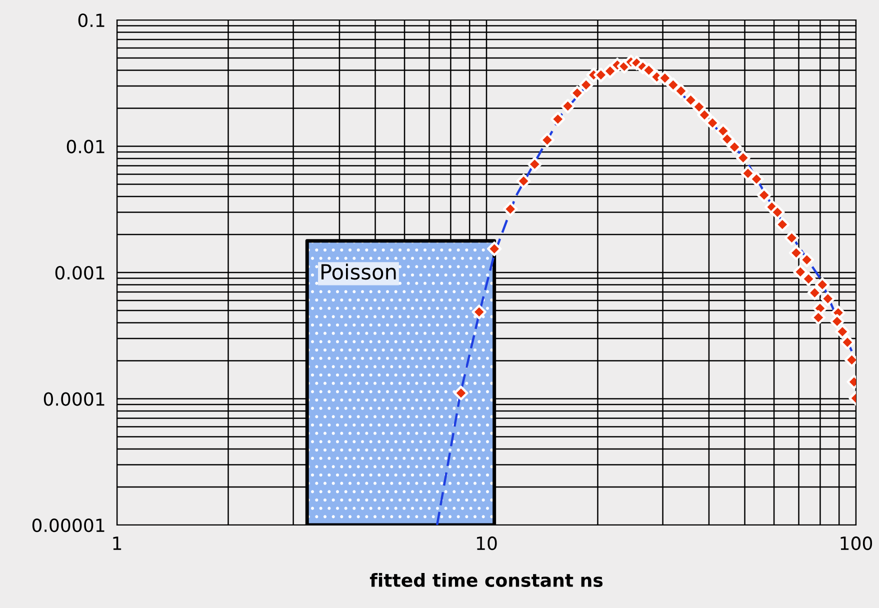 This screenshot has width=879, height=608. Describe the element at coordinates (68, 525) in the screenshot. I see `y-tick-label: 0.00001` at that location.